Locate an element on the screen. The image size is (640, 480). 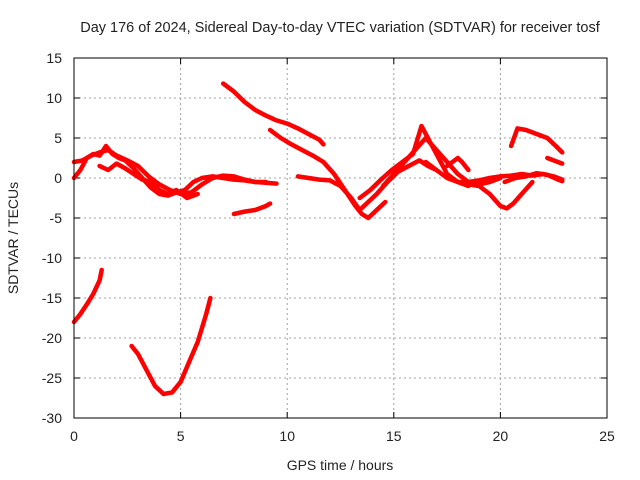
y-tick-label: 0 is located at coordinates (58, 178).